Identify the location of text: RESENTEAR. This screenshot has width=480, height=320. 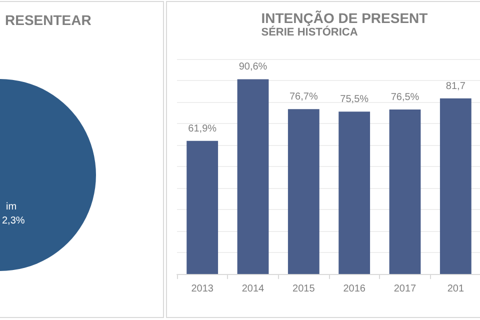
(48, 20).